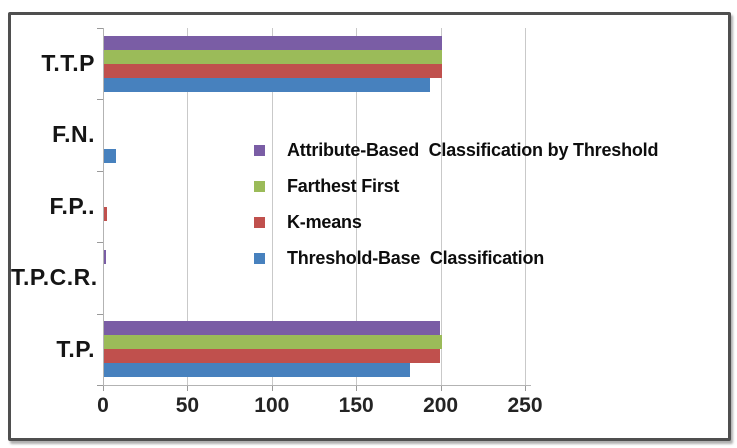 This screenshot has height=448, width=737. I want to click on x-tick-label: 0, so click(103, 405).